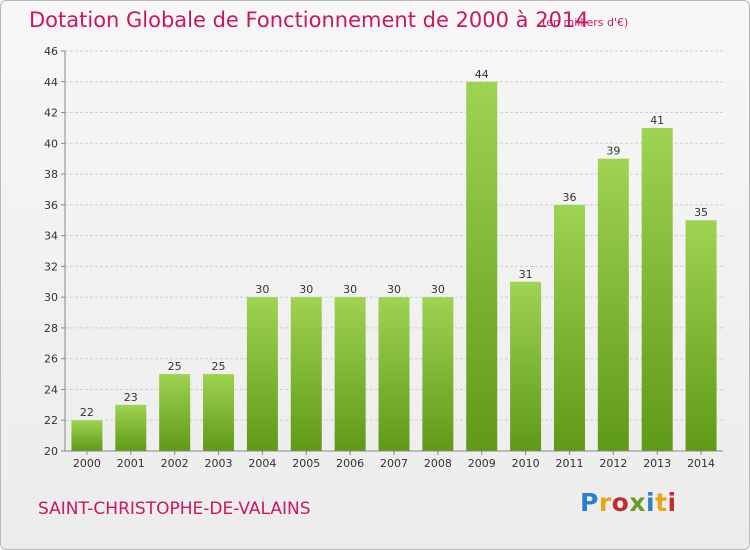 The image size is (750, 550). Describe the element at coordinates (589, 502) in the screenshot. I see `logo-letter: P` at that location.